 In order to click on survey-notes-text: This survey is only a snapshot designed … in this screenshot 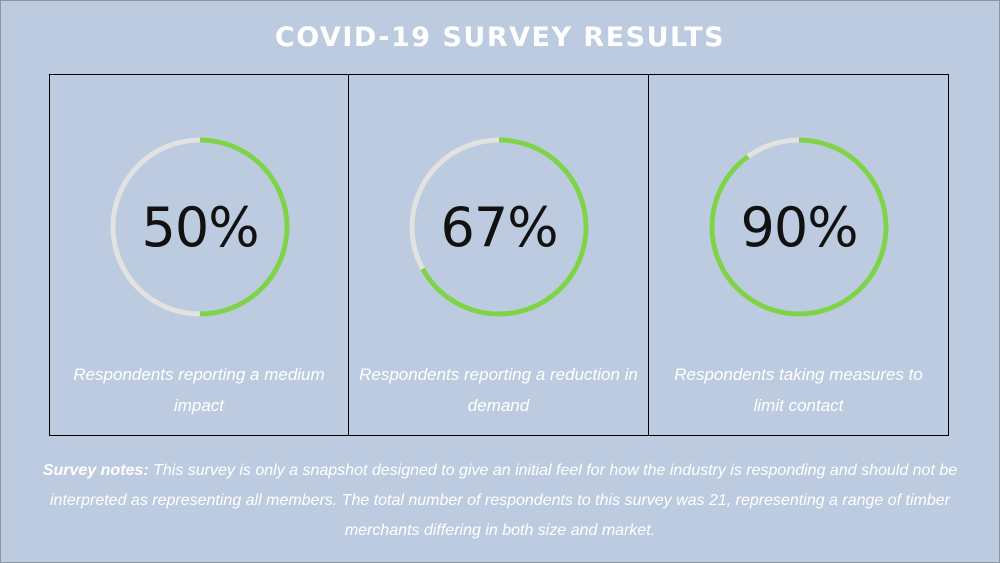, I will do `click(503, 500)`.